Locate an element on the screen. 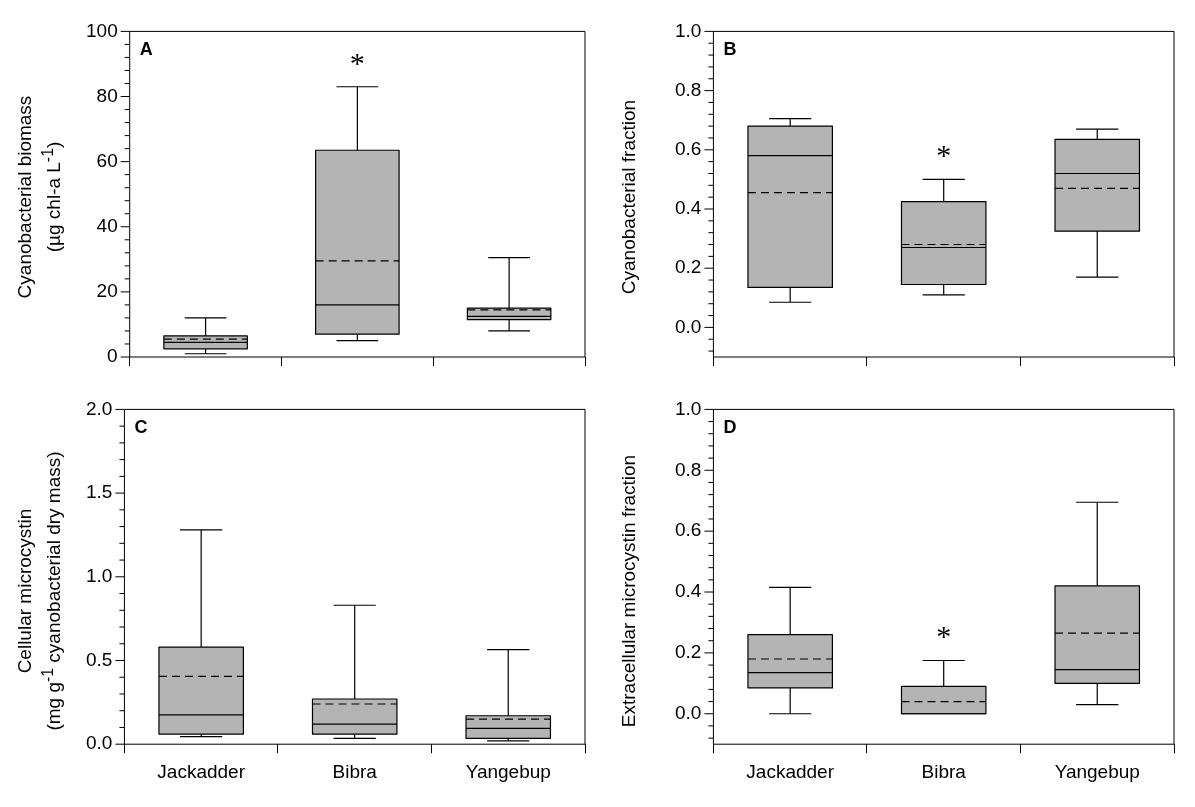  y-axis-title: Extracellular microcystin fraction is located at coordinates (628, 591).